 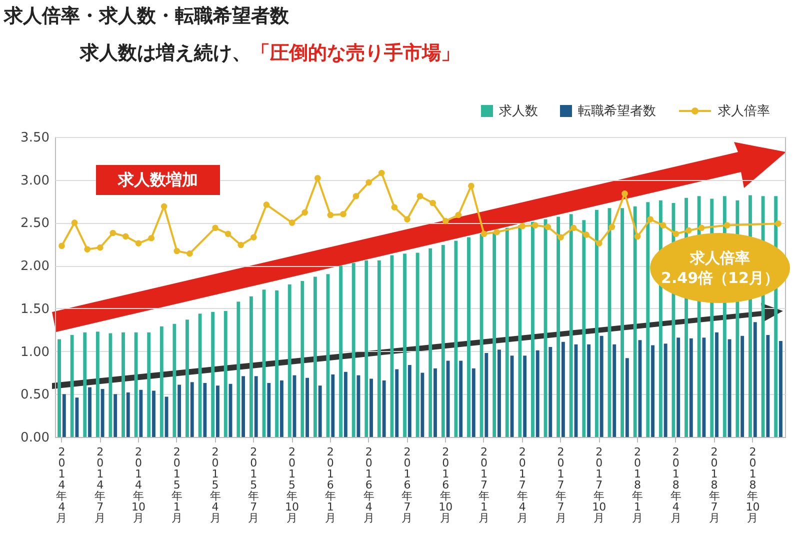 I want to click on legend-label: 求人数, so click(x=518, y=111).